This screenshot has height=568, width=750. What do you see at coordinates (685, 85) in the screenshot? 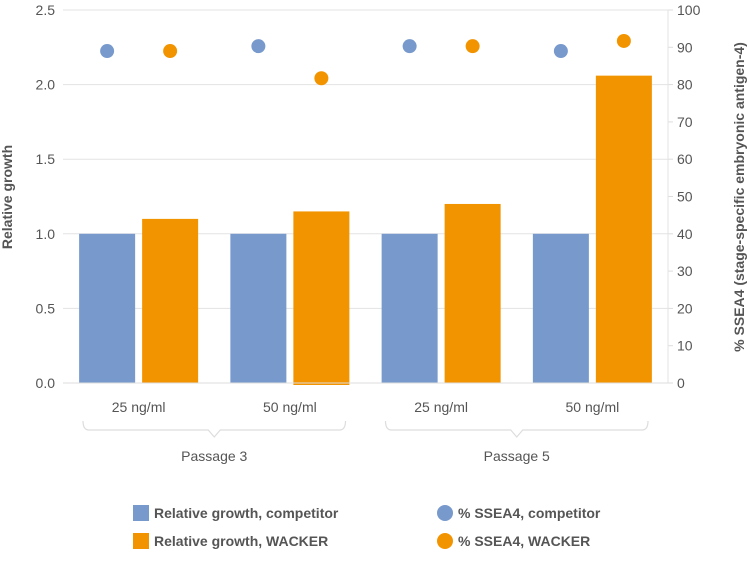
I see `y2-tick-label: 80` at bounding box center [685, 85].